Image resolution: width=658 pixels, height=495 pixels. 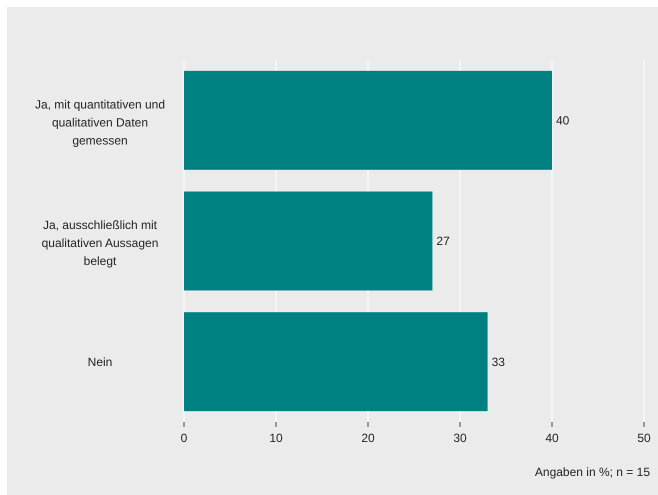 I want to click on y-tick-label: Ja, mit quantitativen und qualitativen Daten gemessen, so click(x=100, y=123).